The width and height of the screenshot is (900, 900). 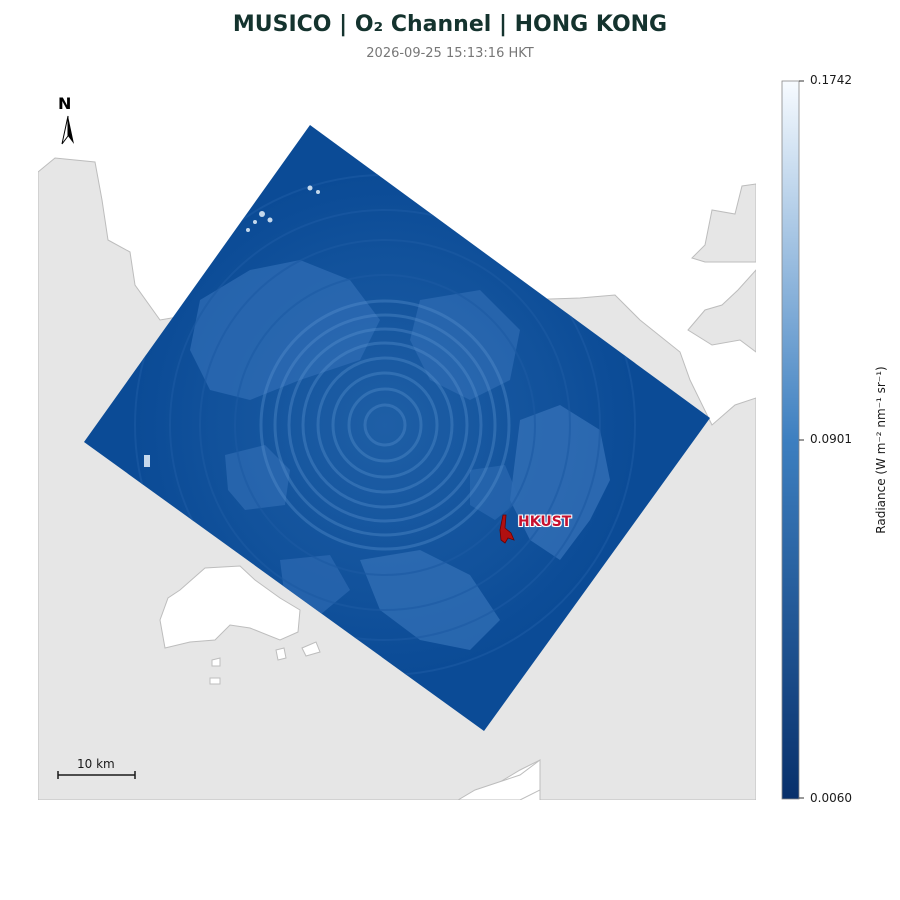 What do you see at coordinates (96, 775) in the screenshot?
I see `scale-bar` at bounding box center [96, 775].